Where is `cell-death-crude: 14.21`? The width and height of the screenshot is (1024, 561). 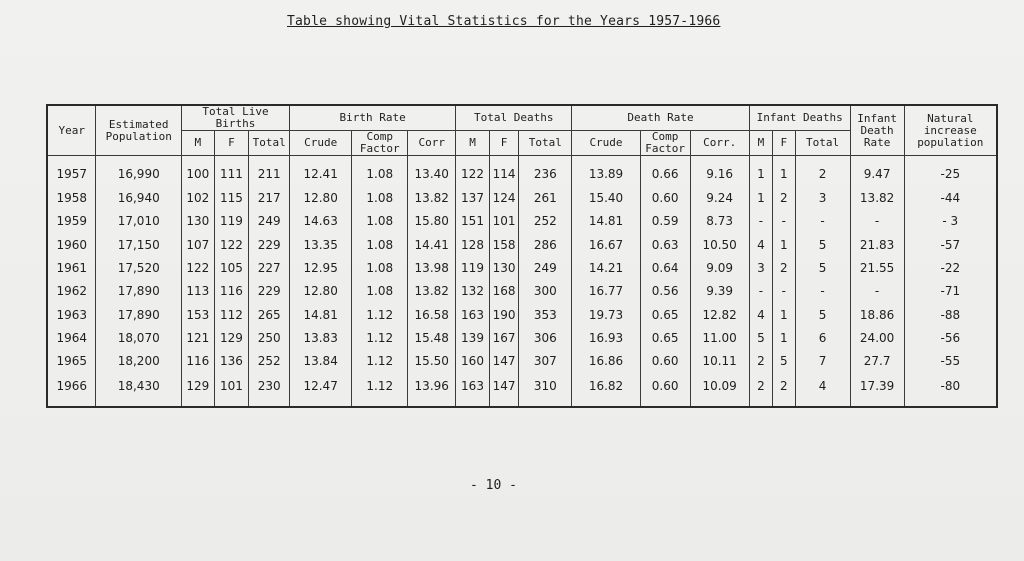 cell-death-crude: 14.21 is located at coordinates (606, 268).